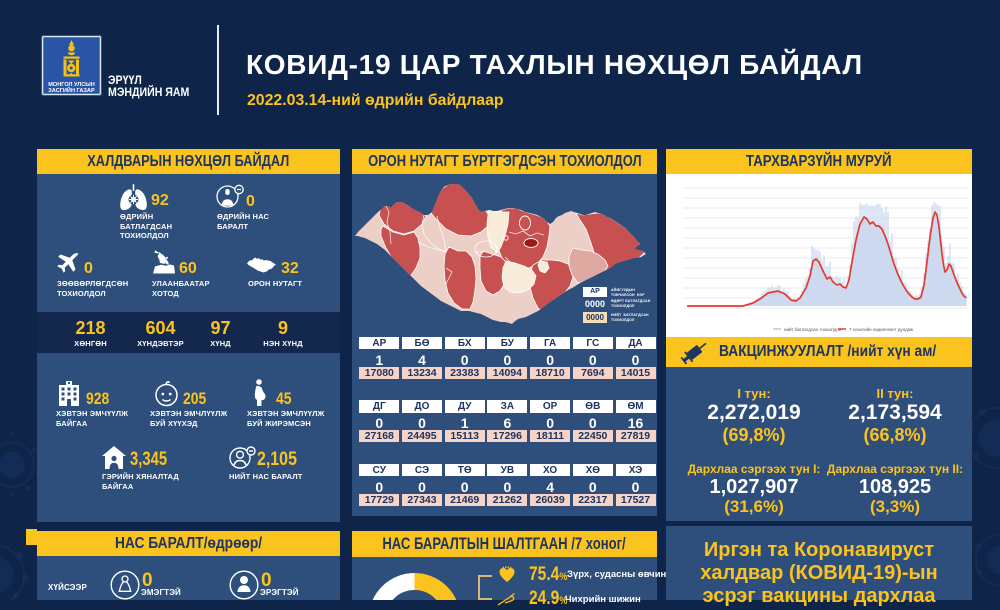  What do you see at coordinates (813, 329) in the screenshot?
I see `svg-text: нийт батлагдсан тохиолдол` at bounding box center [813, 329].